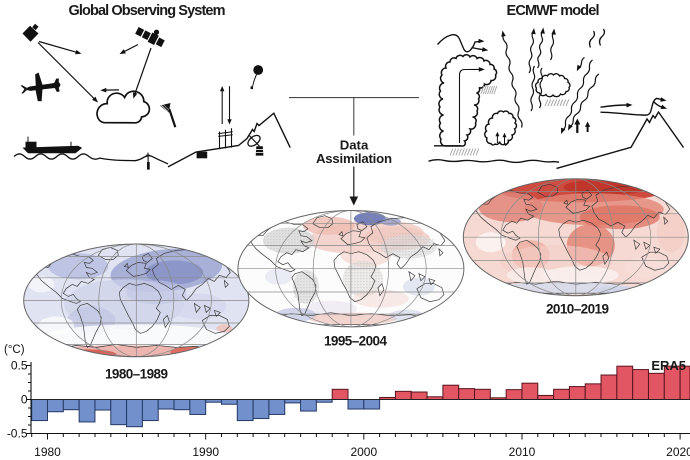  I want to click on svg-text: 1990, so click(205, 452).